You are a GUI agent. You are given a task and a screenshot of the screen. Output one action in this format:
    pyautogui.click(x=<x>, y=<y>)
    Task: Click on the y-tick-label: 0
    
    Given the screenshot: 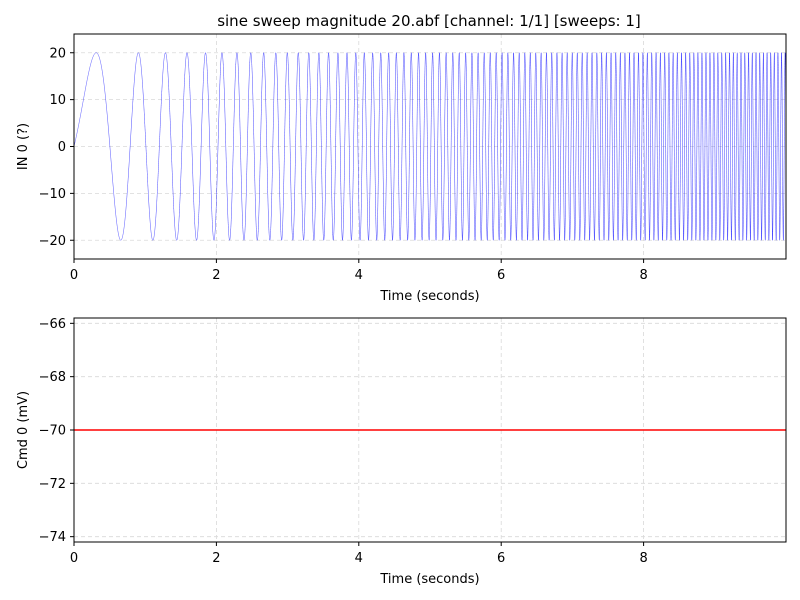 What is the action you would take?
    pyautogui.click(x=62, y=147)
    